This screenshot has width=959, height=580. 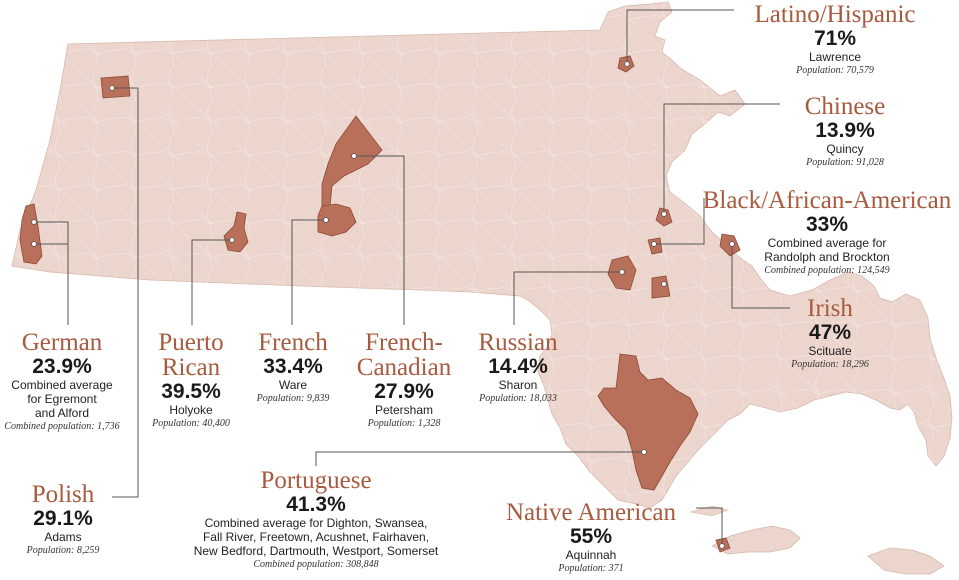 I want to click on percent-value: 41.3%, so click(x=316, y=504).